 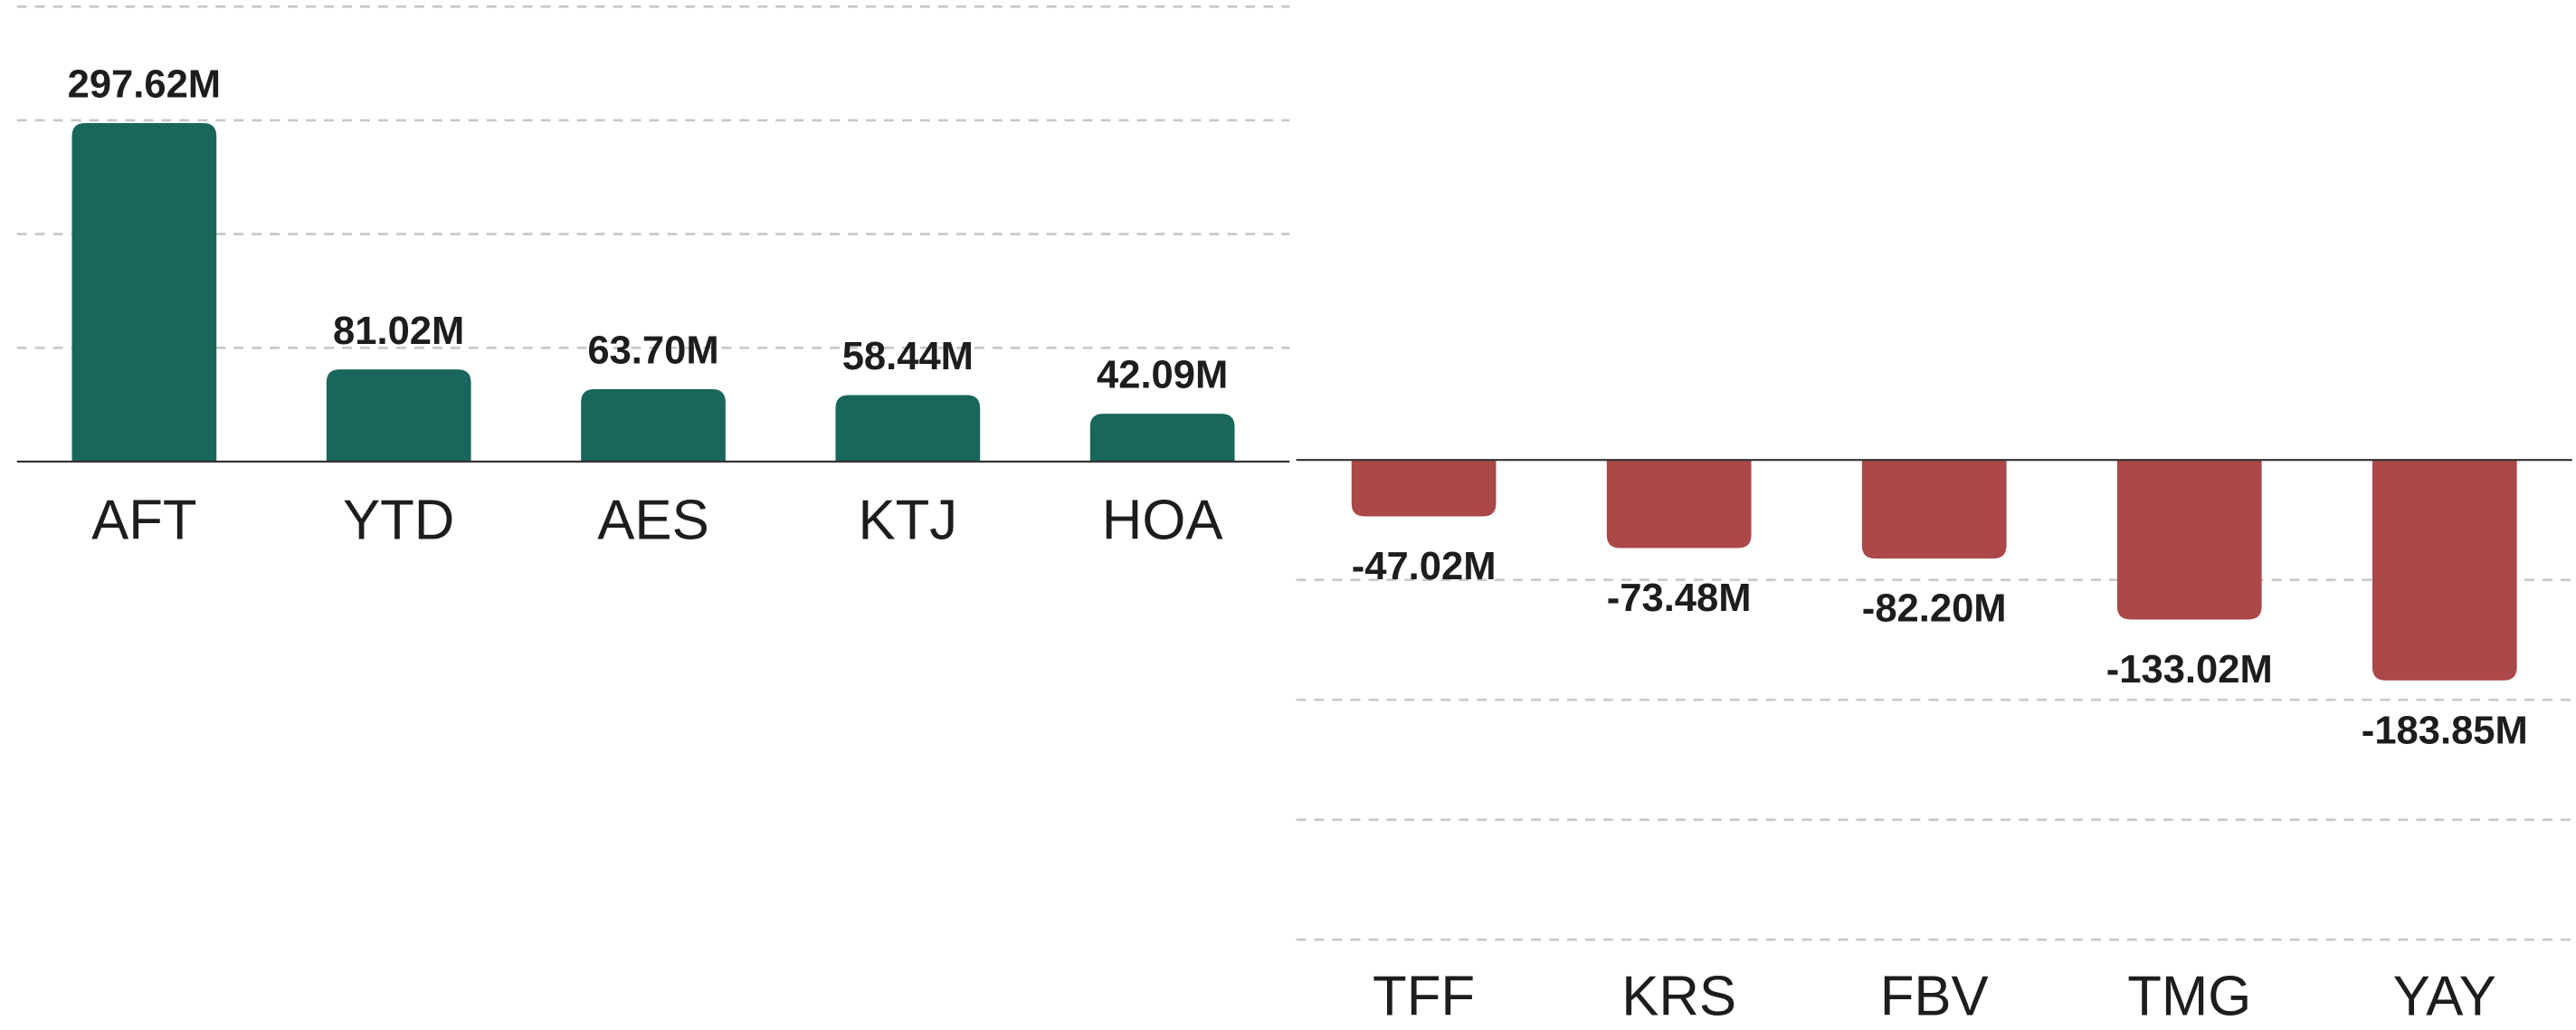 What do you see at coordinates (1424, 997) in the screenshot?
I see `x-tick-label: TFF` at bounding box center [1424, 997].